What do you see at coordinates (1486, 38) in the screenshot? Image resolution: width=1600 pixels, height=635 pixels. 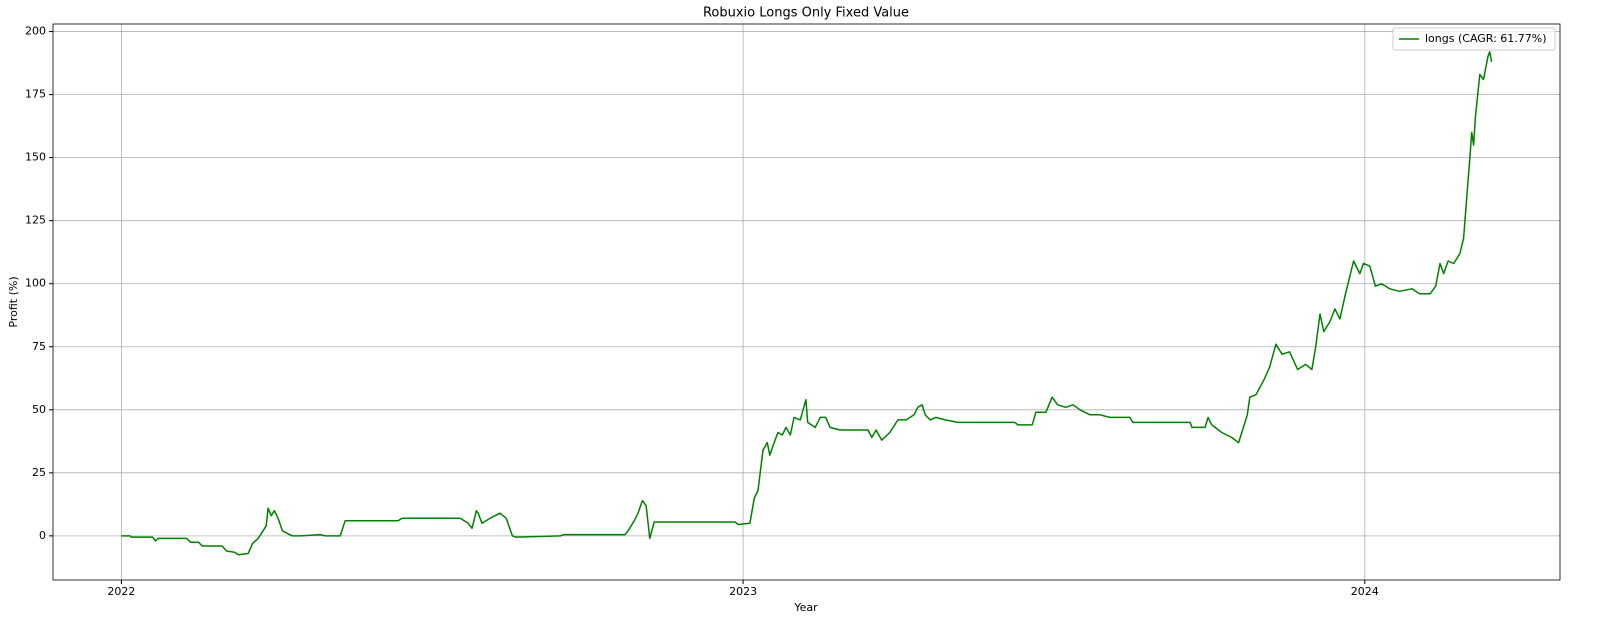 I see `legend-label: longs (CAGR: 61.77%)` at bounding box center [1486, 38].